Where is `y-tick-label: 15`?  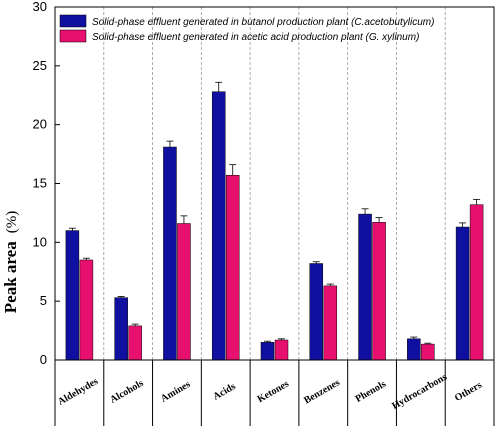 y-tick-label: 15 is located at coordinates (40, 183).